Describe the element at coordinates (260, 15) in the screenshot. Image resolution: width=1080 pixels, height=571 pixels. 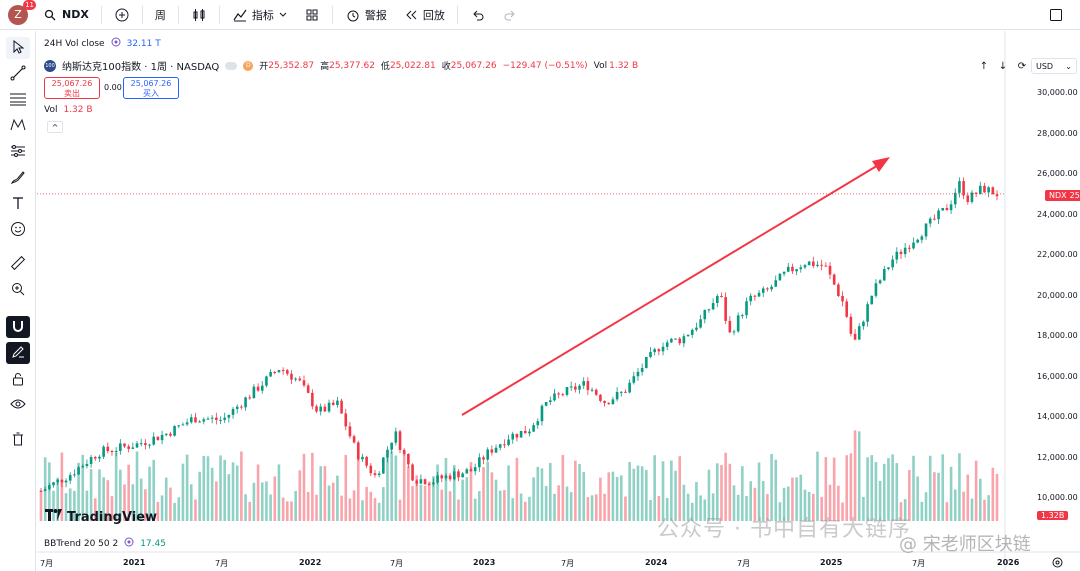
I see `indicators-button: 指标` at that location.